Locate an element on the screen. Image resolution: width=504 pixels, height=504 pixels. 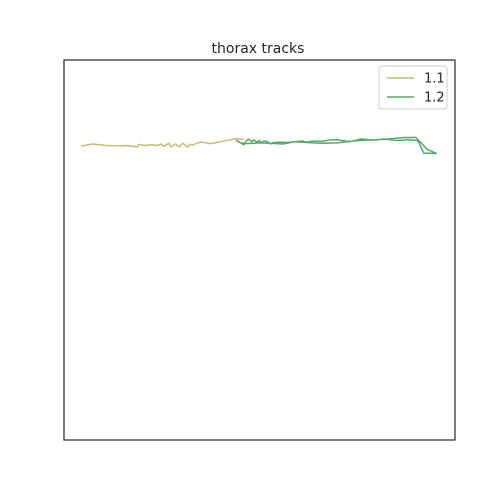
legend-label-1-2: 1.2 is located at coordinates (434, 98).